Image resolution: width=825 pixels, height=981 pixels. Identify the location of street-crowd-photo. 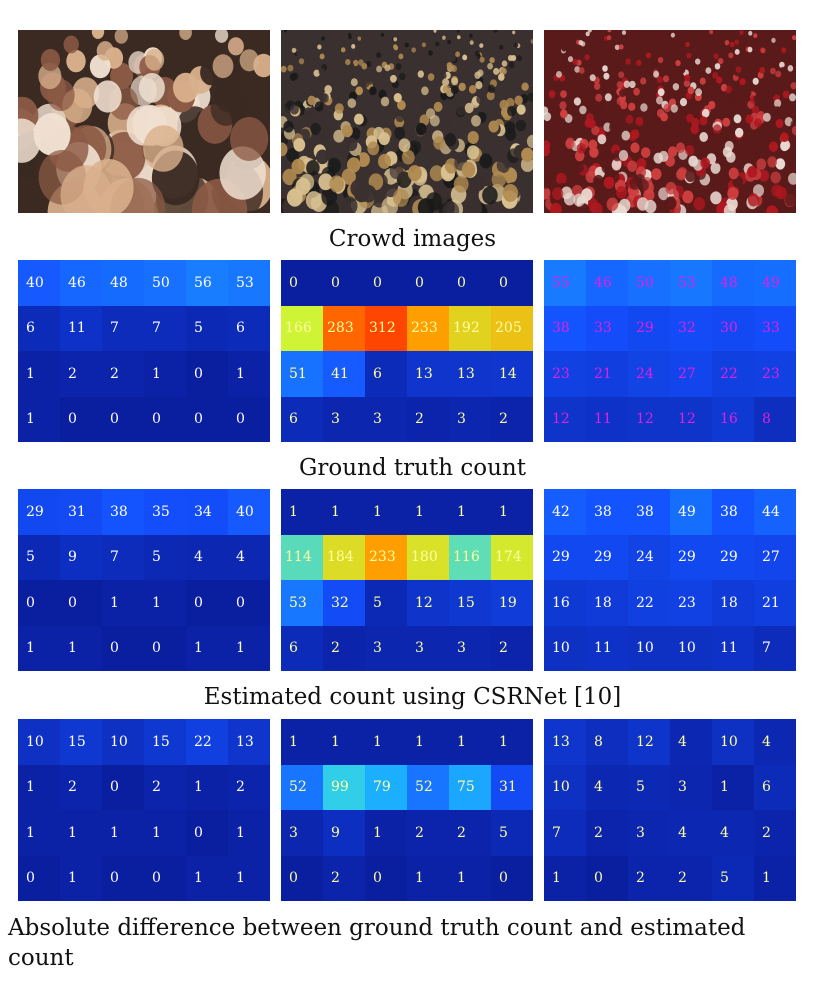
(144, 121).